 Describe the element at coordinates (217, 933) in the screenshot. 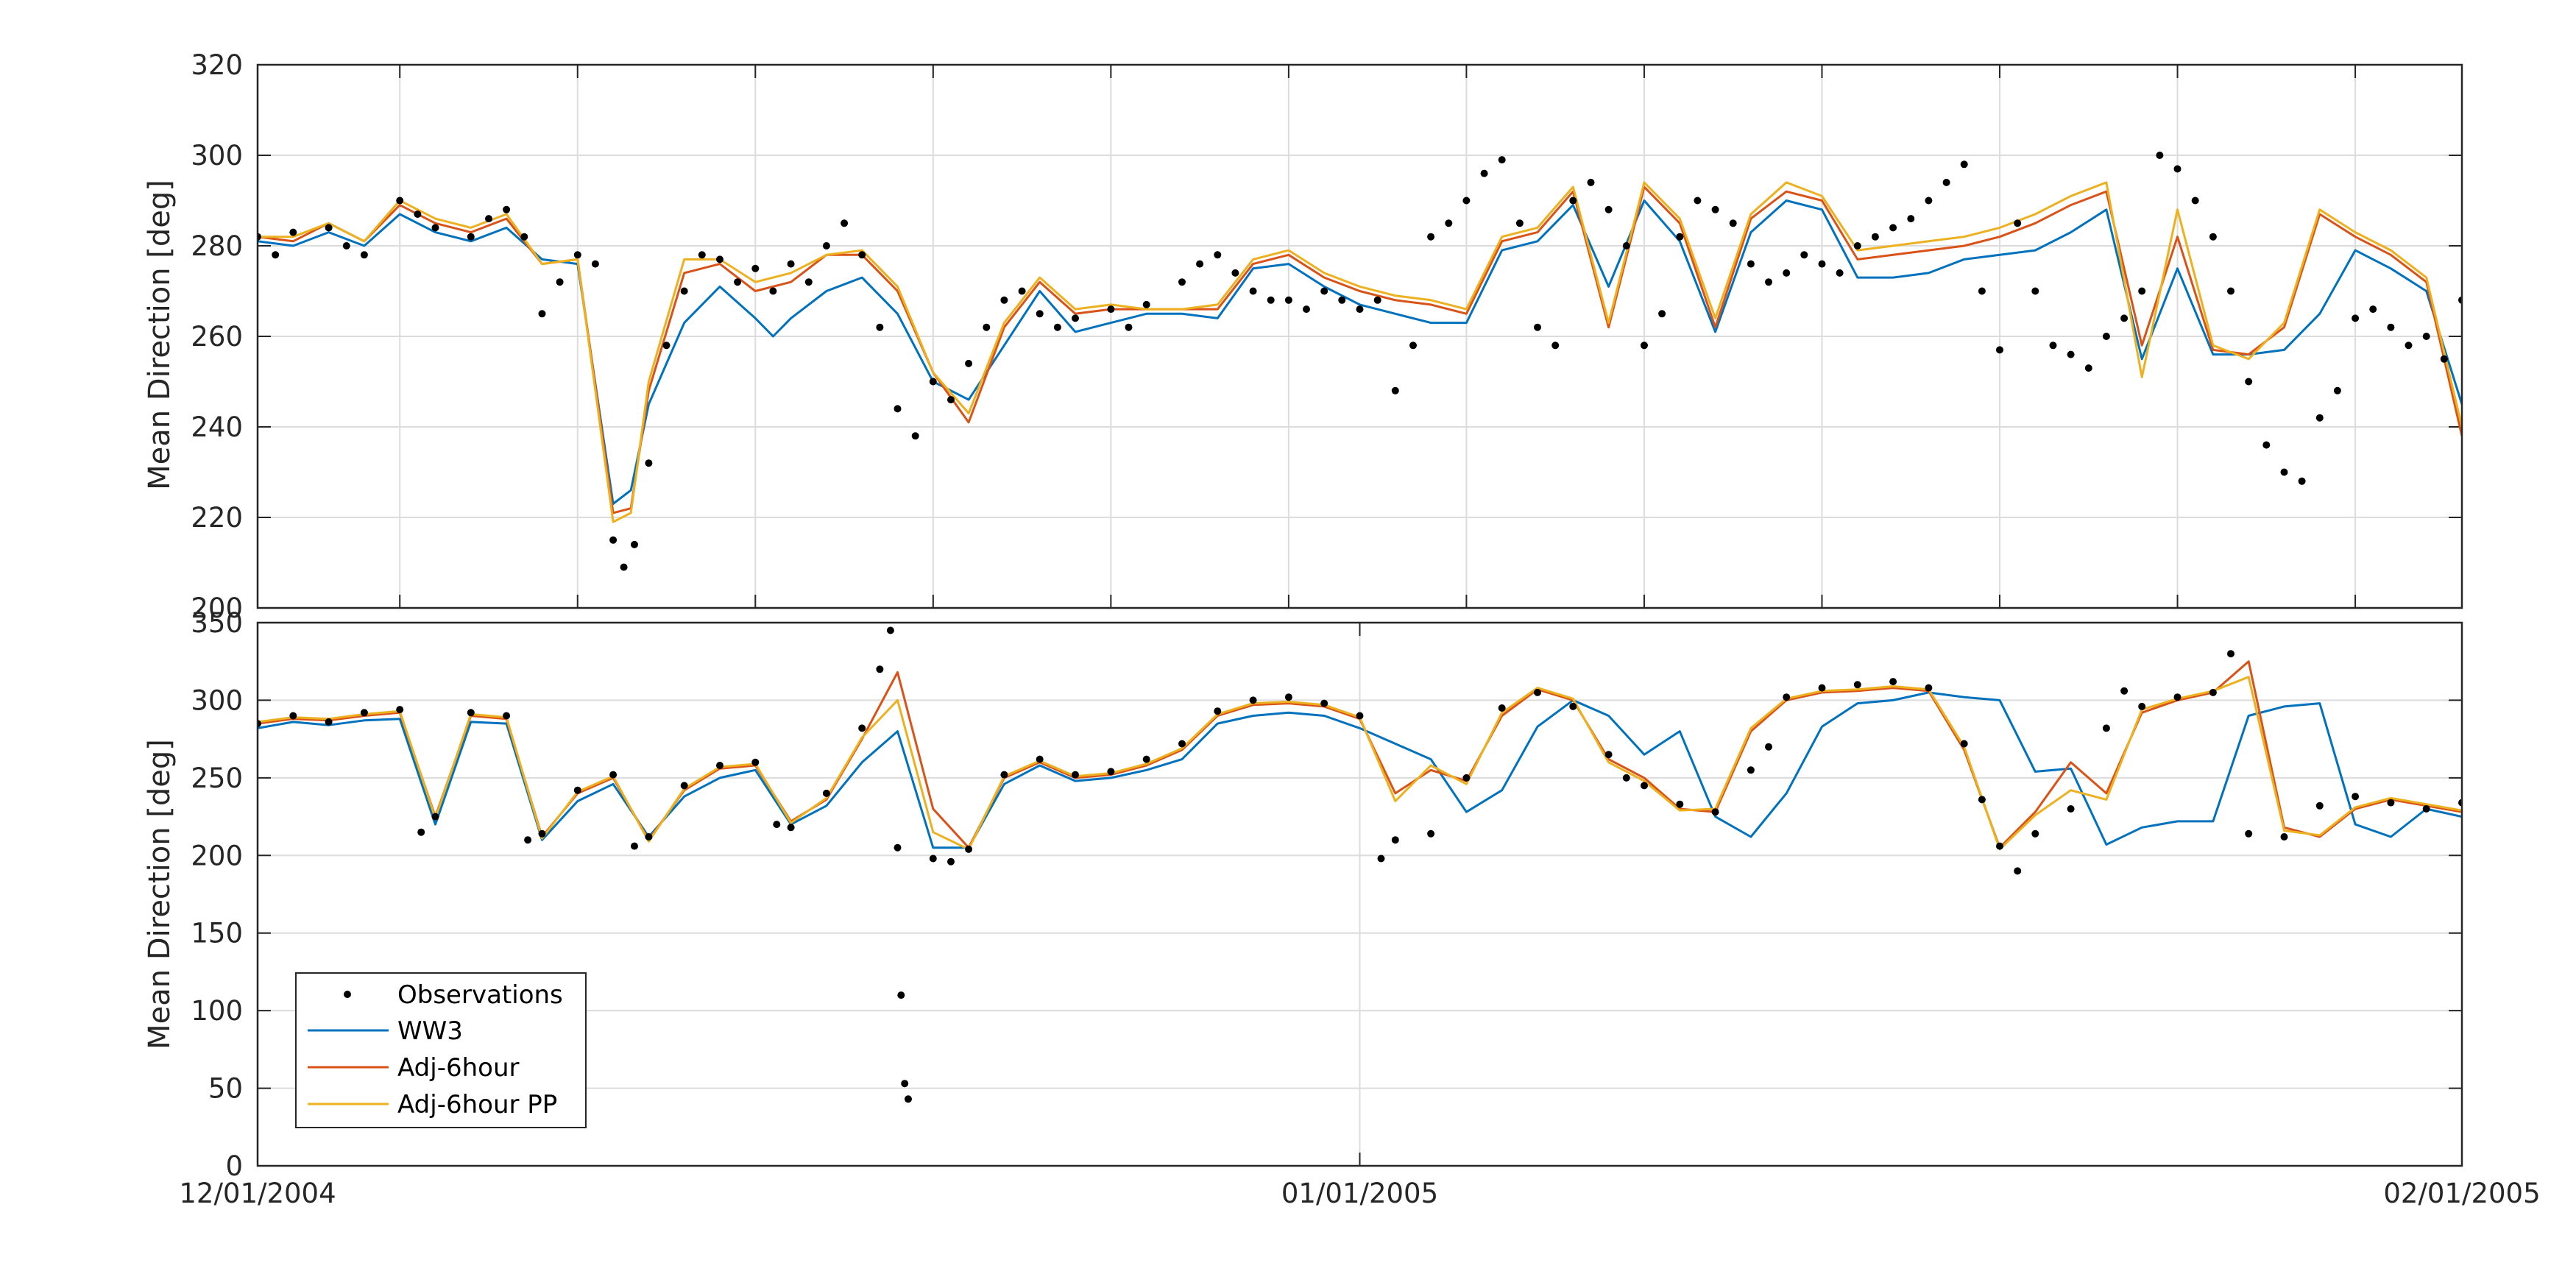

I see `bottom-y-tick-label: 150` at that location.